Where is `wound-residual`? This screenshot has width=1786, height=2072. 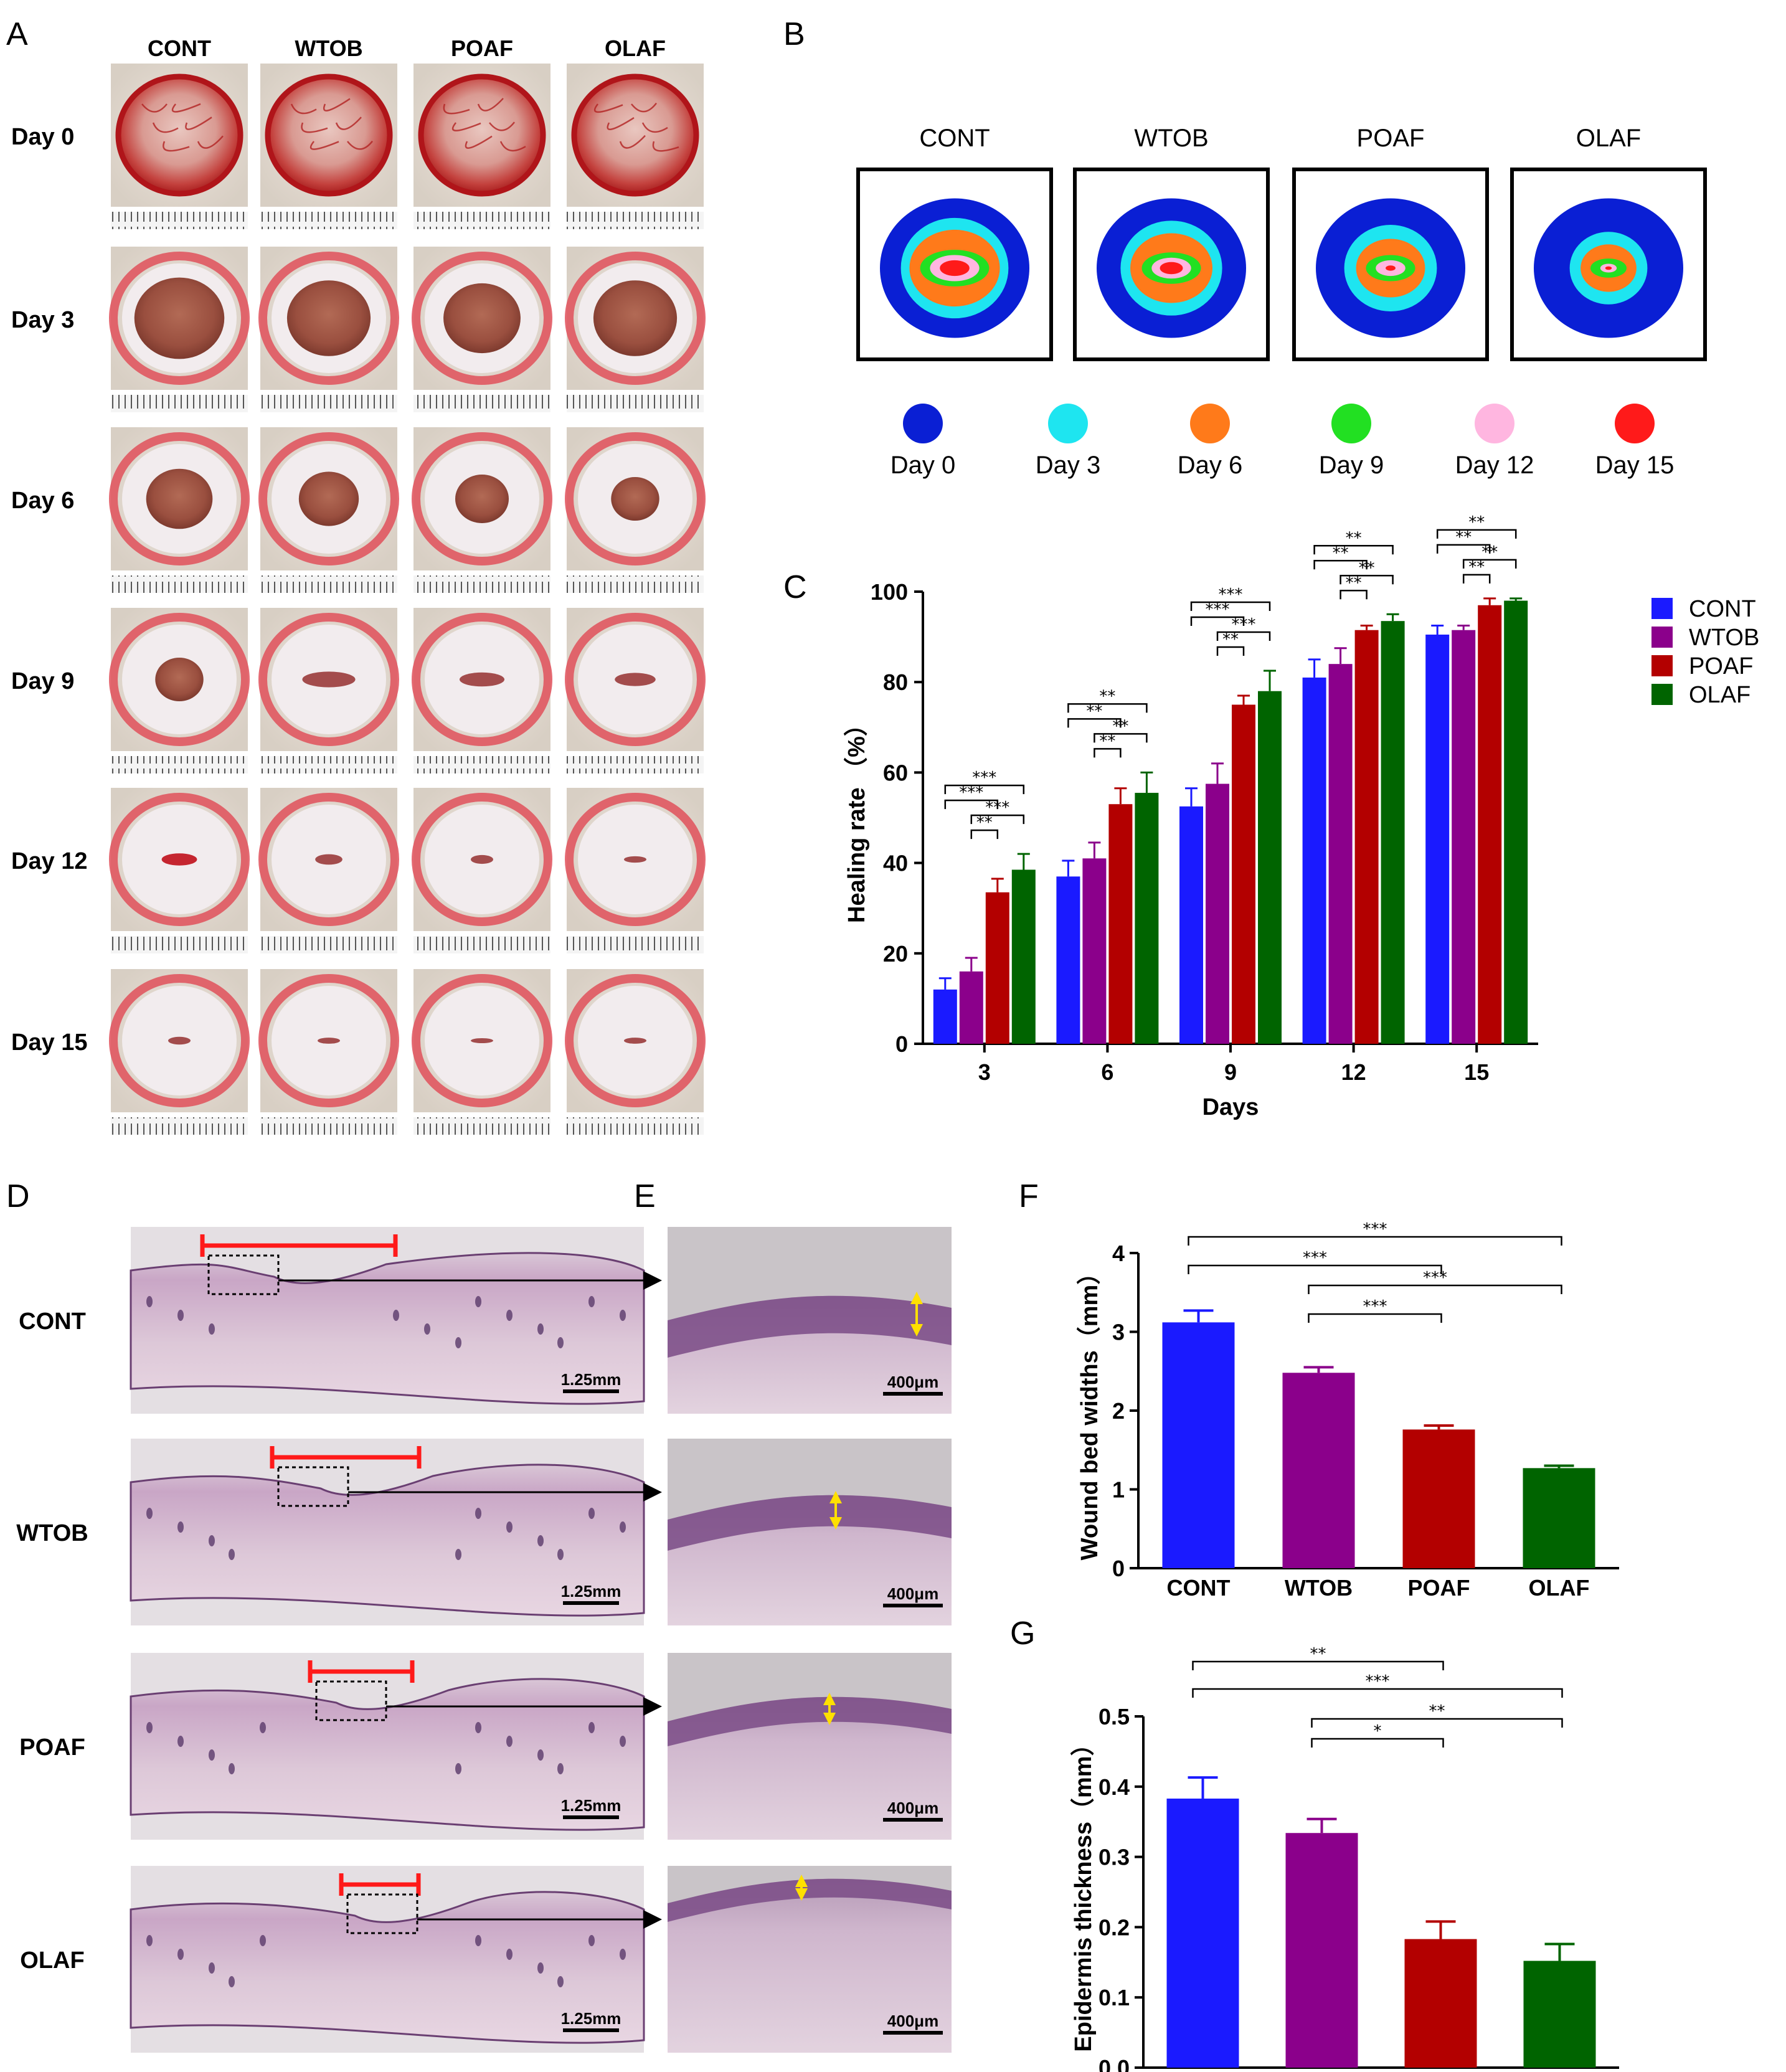 wound-residual is located at coordinates (329, 680).